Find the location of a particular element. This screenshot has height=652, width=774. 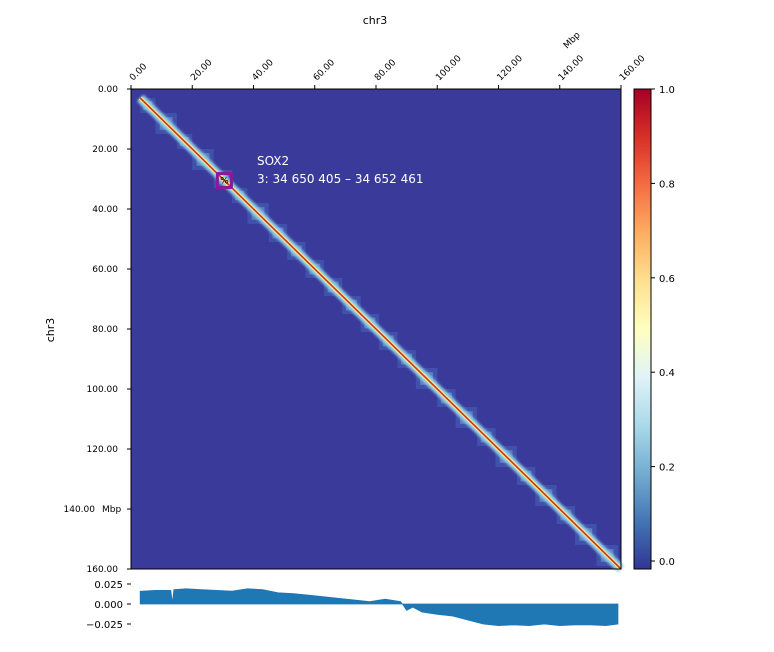

chart-title: chr3 is located at coordinates (375, 20).